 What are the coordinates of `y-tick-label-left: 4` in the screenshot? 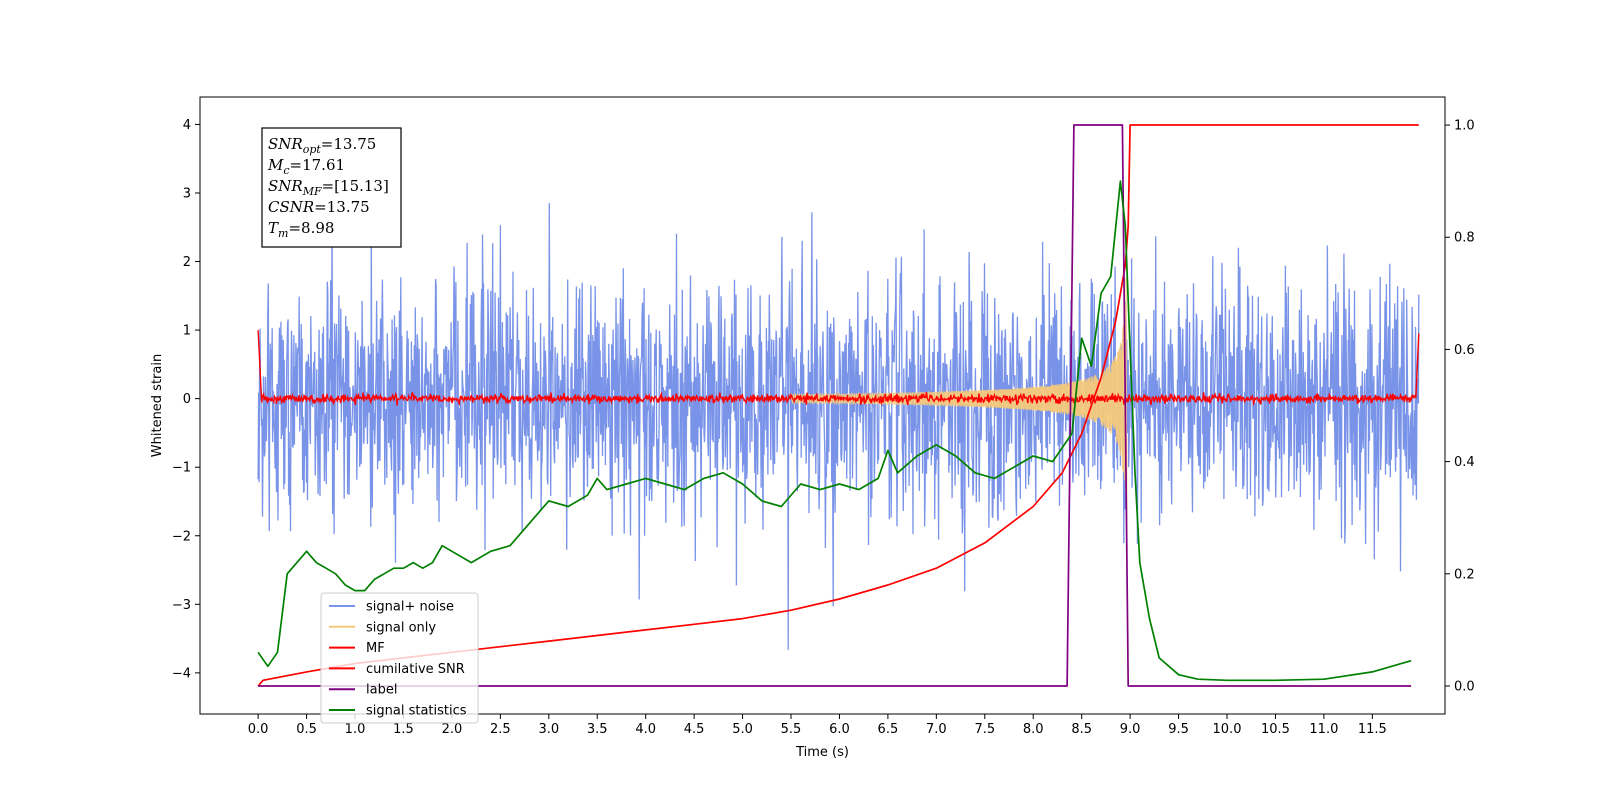 It's located at (187, 125).